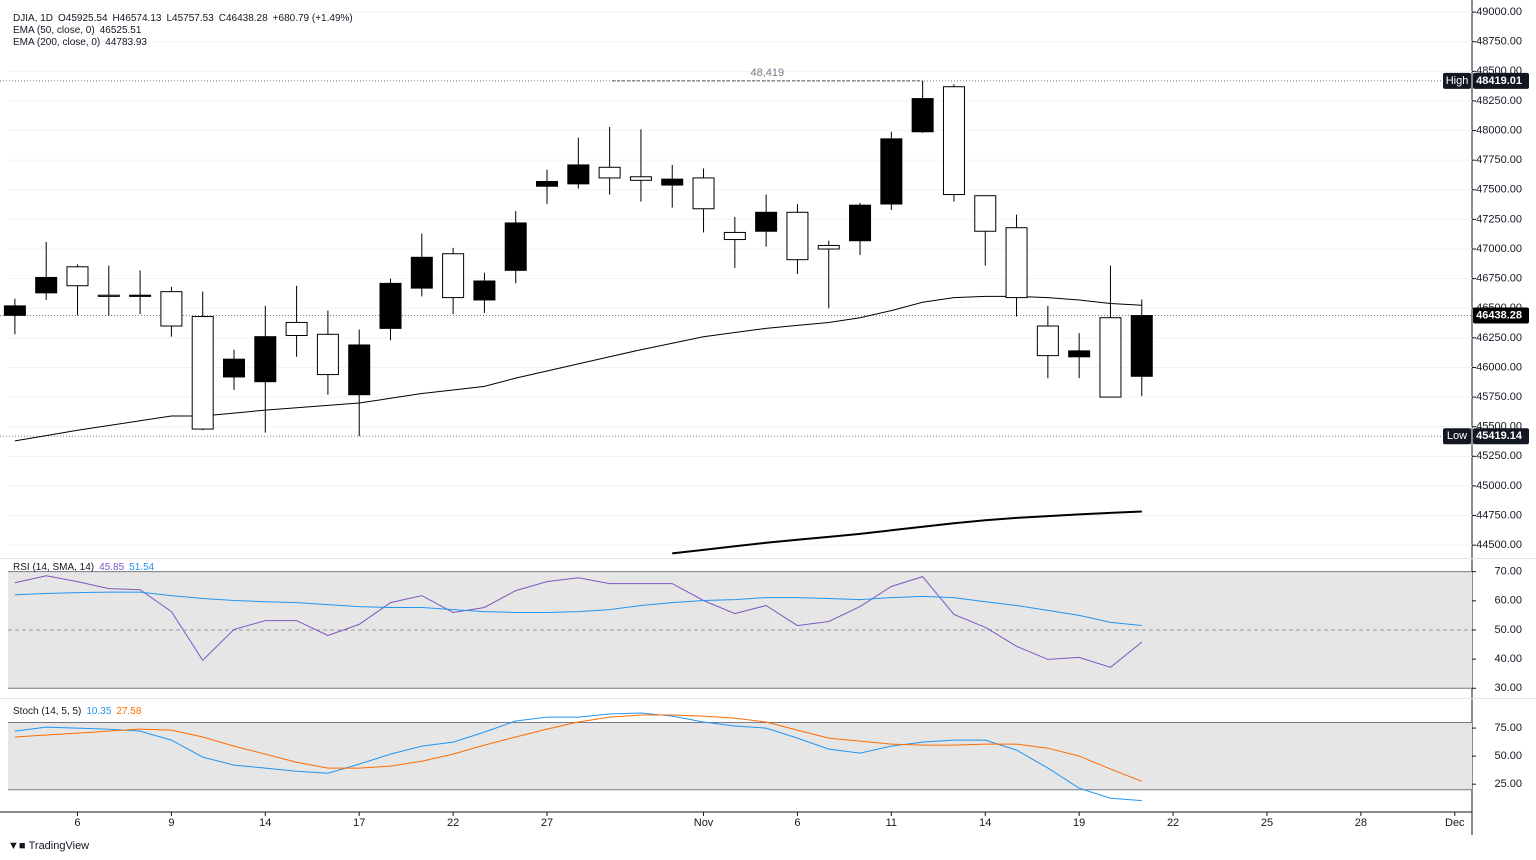 This screenshot has height=860, width=1536. I want to click on indicator-value: 10.35, so click(99, 711).